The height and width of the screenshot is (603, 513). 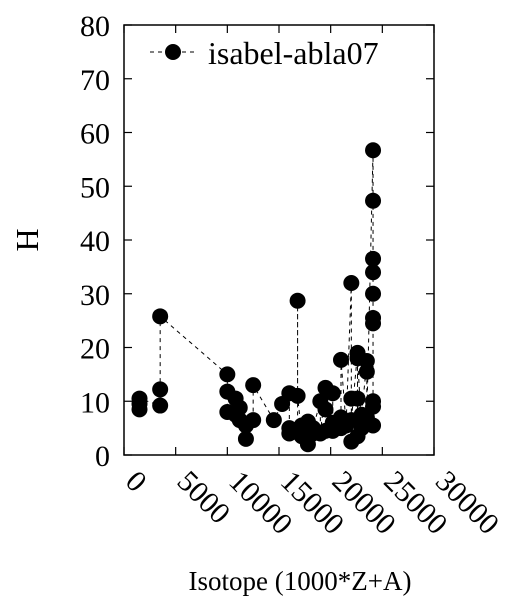 What do you see at coordinates (173, 52) in the screenshot?
I see `legend-marker` at bounding box center [173, 52].